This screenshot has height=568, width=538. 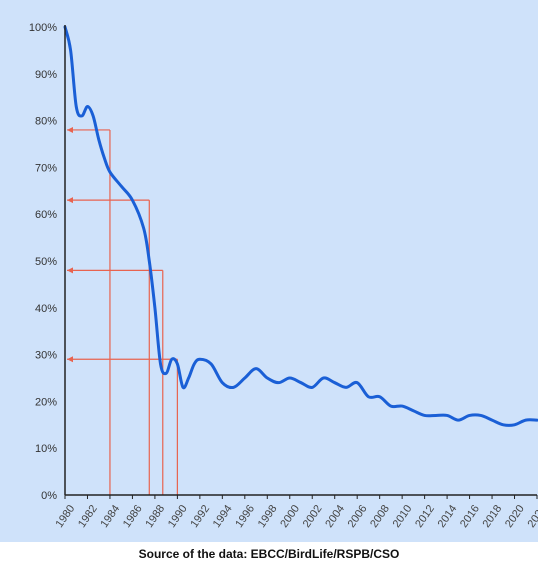 I want to click on y-tick-label: 0%, so click(x=49, y=496).